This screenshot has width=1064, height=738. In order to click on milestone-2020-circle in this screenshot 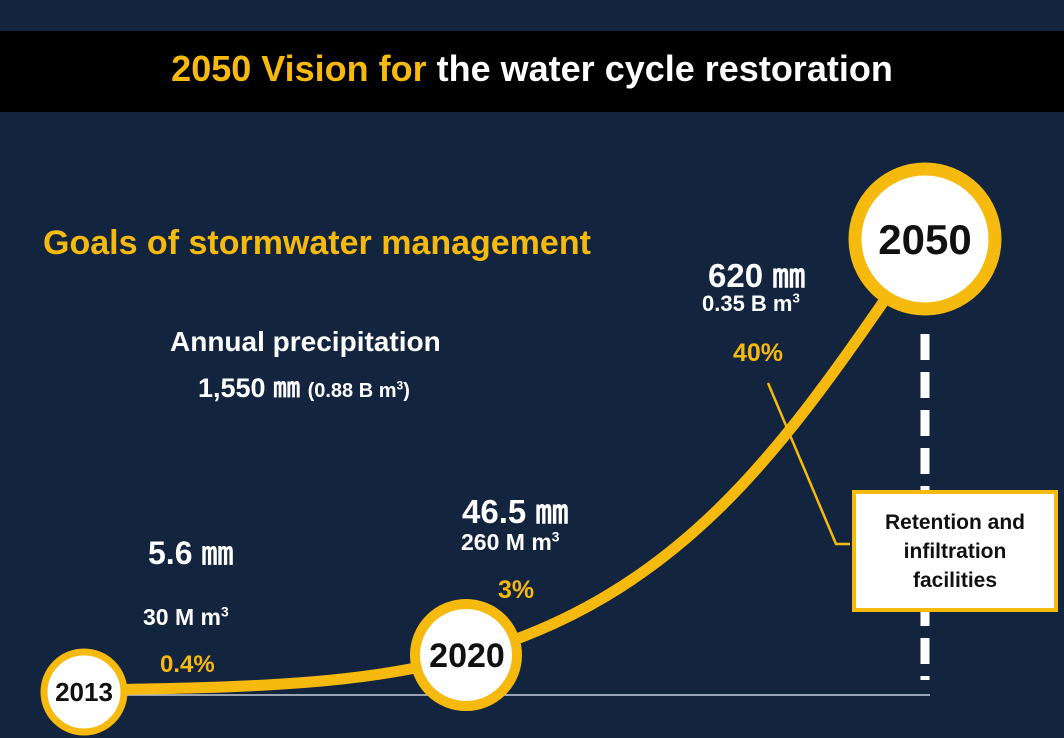, I will do `click(466, 655)`.